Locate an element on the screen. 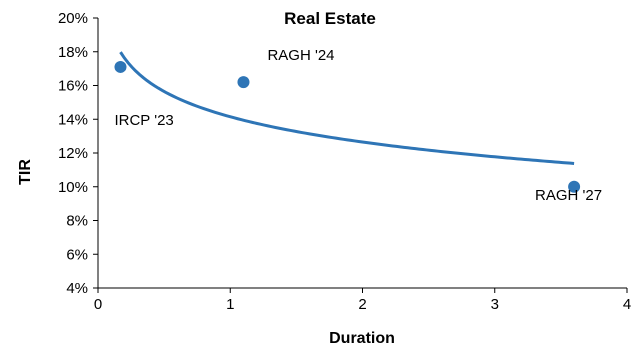 This screenshot has width=634, height=349. y-tick-label: 14% is located at coordinates (73, 119).